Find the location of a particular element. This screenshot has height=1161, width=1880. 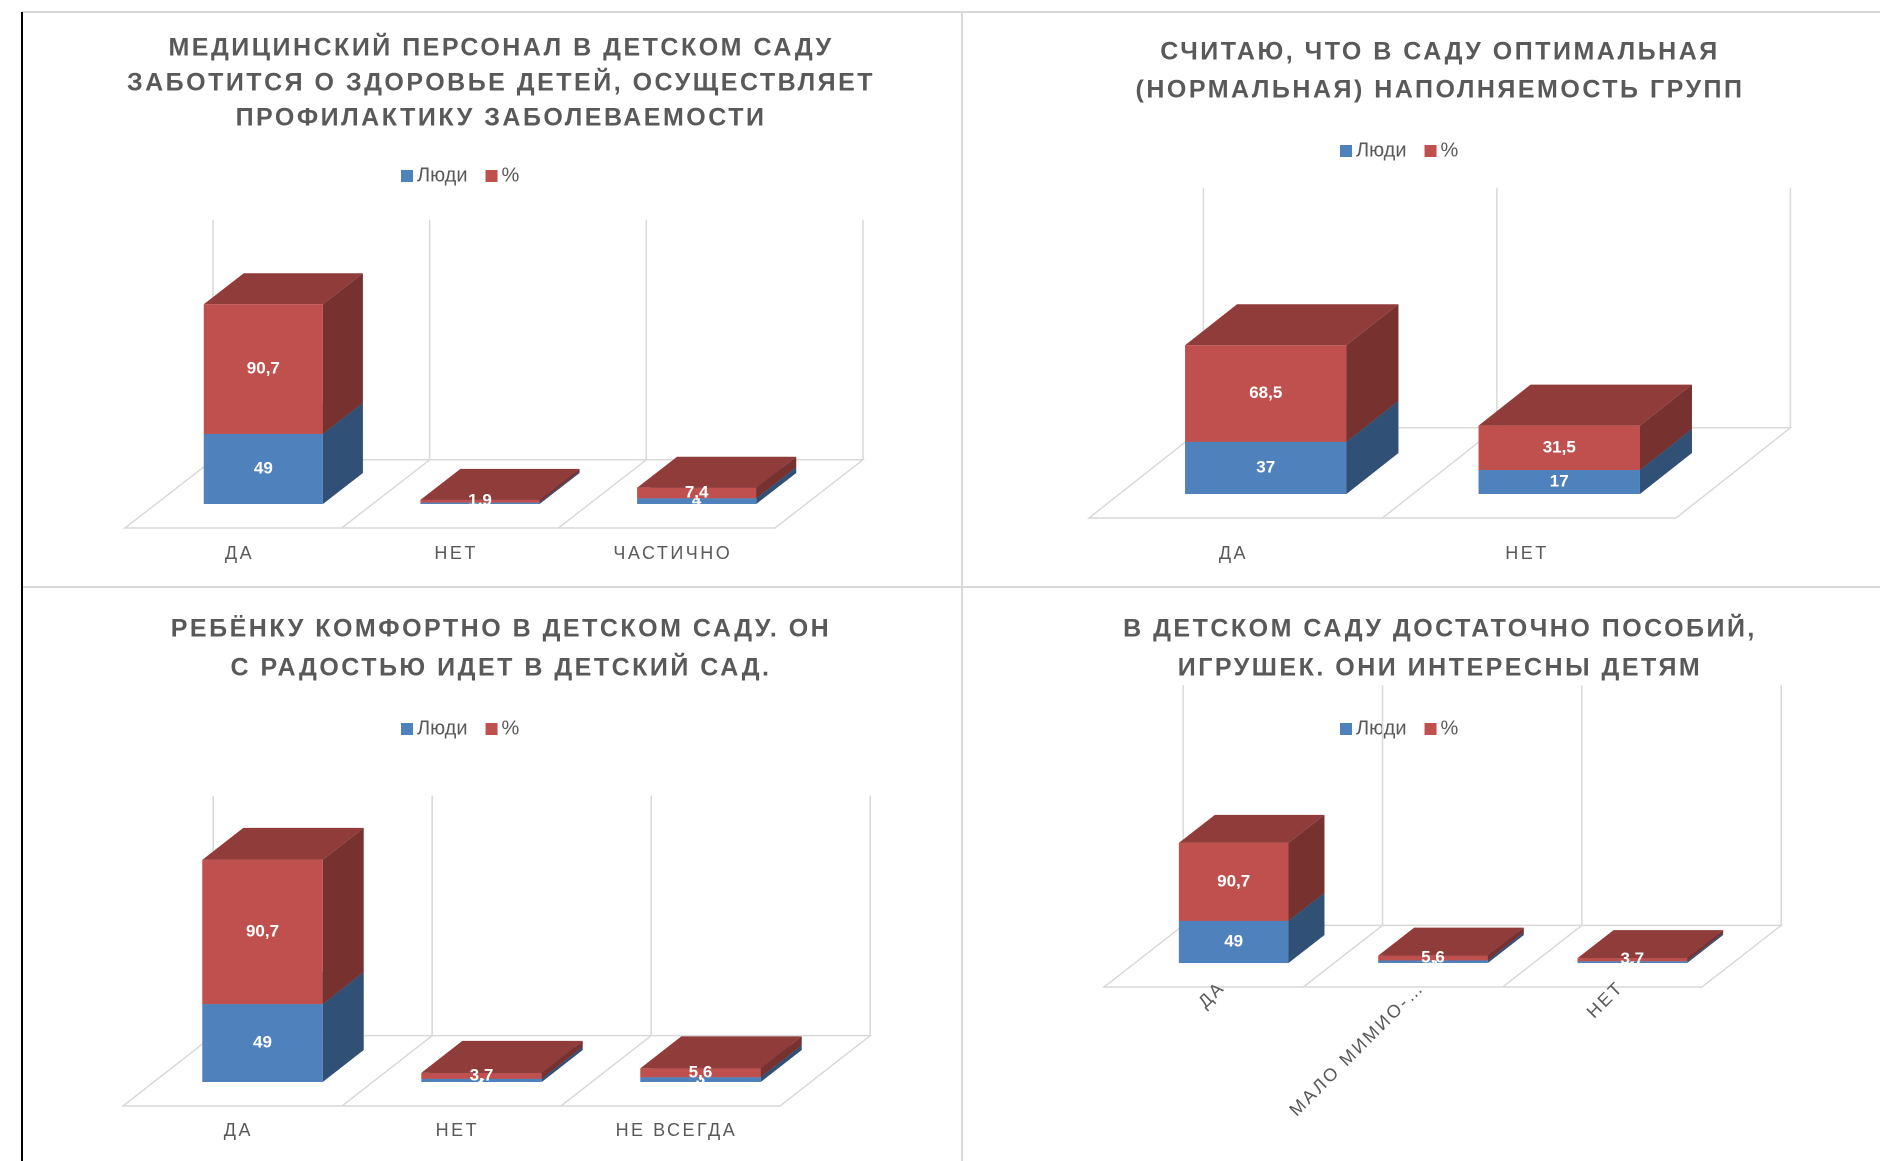

data-label: 37 is located at coordinates (1265, 466).